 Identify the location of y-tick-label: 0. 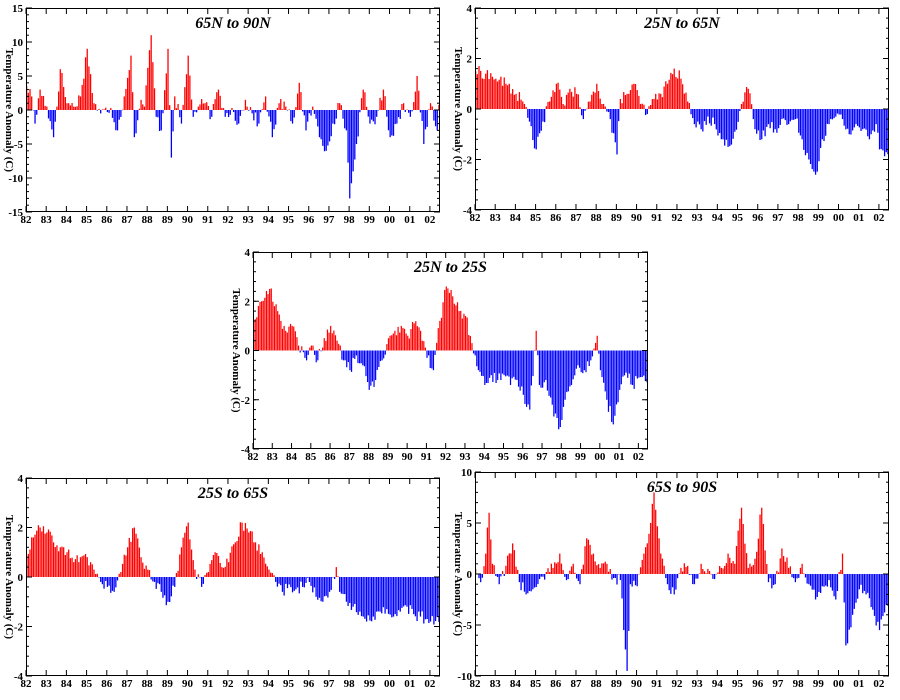
(21, 111).